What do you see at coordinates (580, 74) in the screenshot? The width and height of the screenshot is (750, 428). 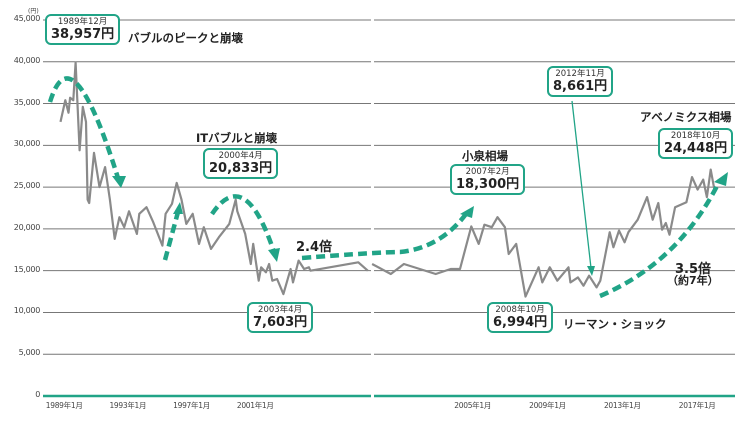 I see `callout-date: 2012年11月` at bounding box center [580, 74].